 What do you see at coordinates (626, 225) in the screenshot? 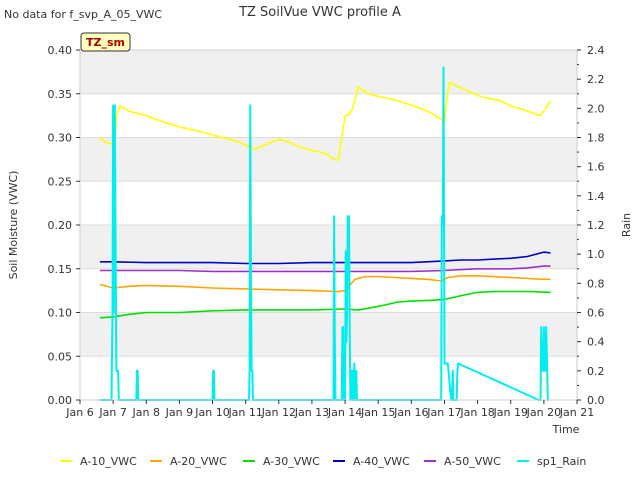
I see `y2-axis-label: Rain` at bounding box center [626, 225].